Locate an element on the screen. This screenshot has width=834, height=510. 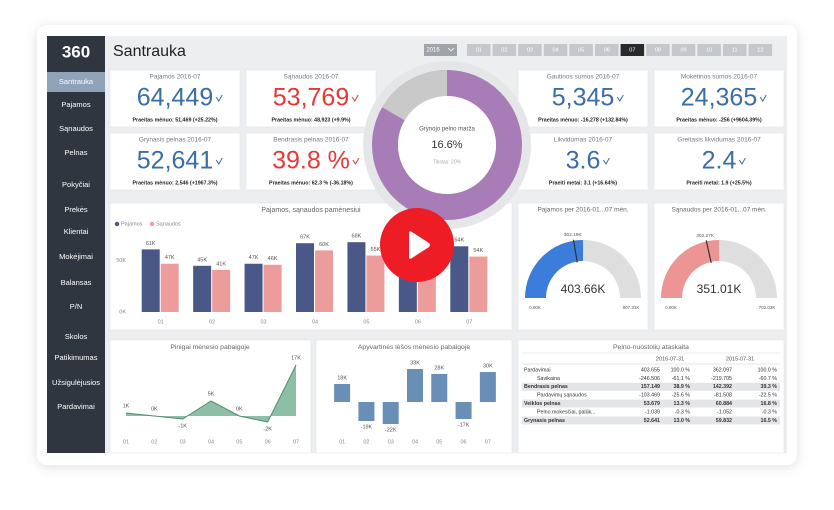
table-cell: -1.052 is located at coordinates (724, 412).